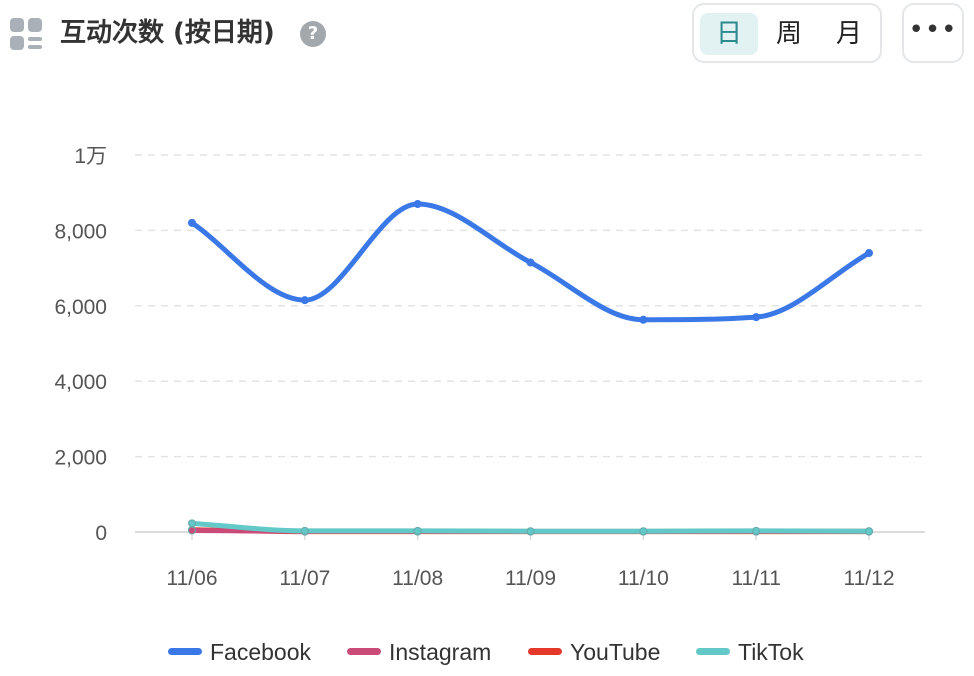  What do you see at coordinates (80, 307) in the screenshot?
I see `y-tick-label: 6,000` at bounding box center [80, 307].